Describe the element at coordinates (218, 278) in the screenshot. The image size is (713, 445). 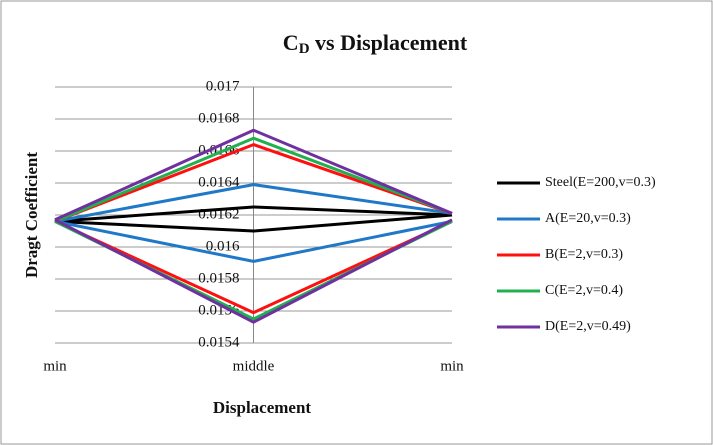
I see `y-tick-label: 0.0158` at that location.